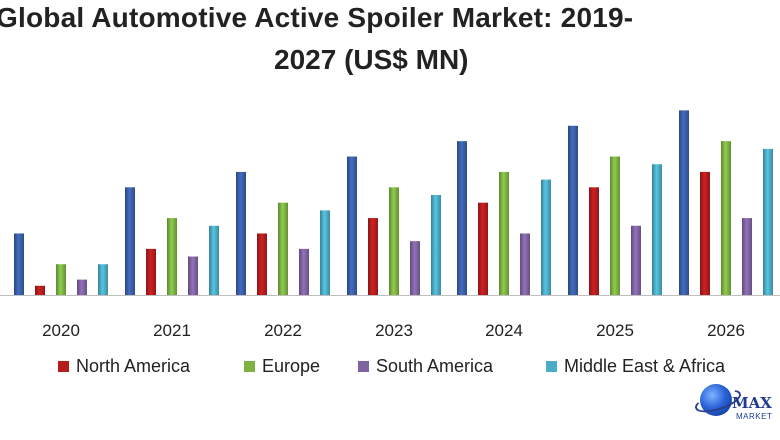  I want to click on bar-europe-2020, so click(61, 279).